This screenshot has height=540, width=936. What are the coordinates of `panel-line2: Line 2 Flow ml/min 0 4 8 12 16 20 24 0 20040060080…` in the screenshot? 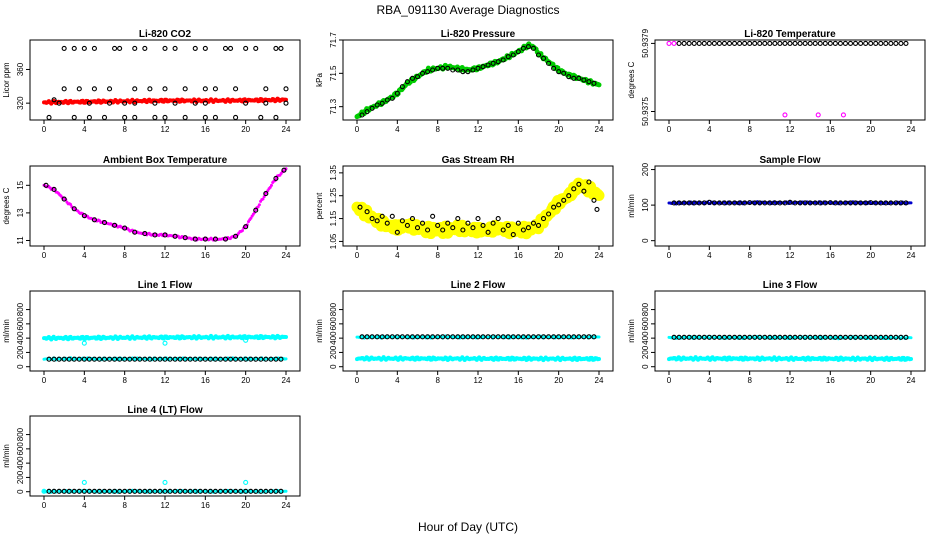 It's located at (464, 332).